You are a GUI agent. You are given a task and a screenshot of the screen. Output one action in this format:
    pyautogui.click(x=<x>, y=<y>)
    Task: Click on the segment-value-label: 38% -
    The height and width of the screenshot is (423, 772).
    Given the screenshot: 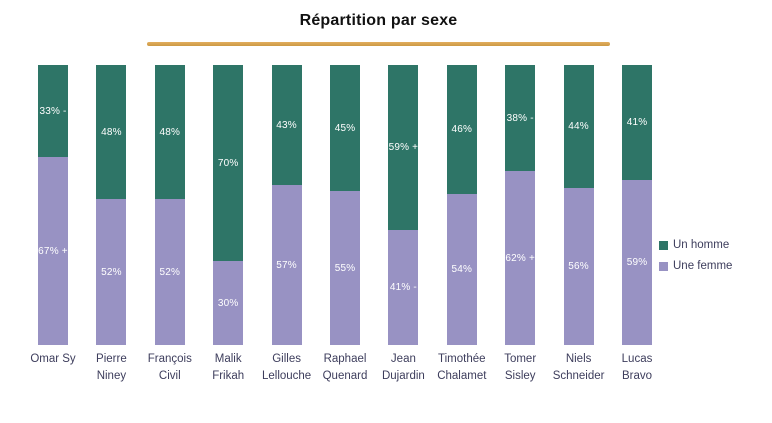 What is the action you would take?
    pyautogui.click(x=520, y=118)
    